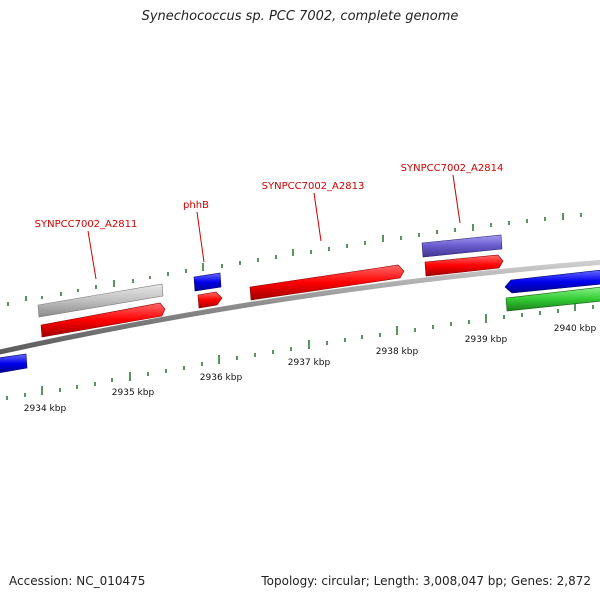 The height and width of the screenshot is (600, 600). Describe the element at coordinates (313, 186) in the screenshot. I see `gene-label-a2813: SYNPCC7002_A2813` at that location.